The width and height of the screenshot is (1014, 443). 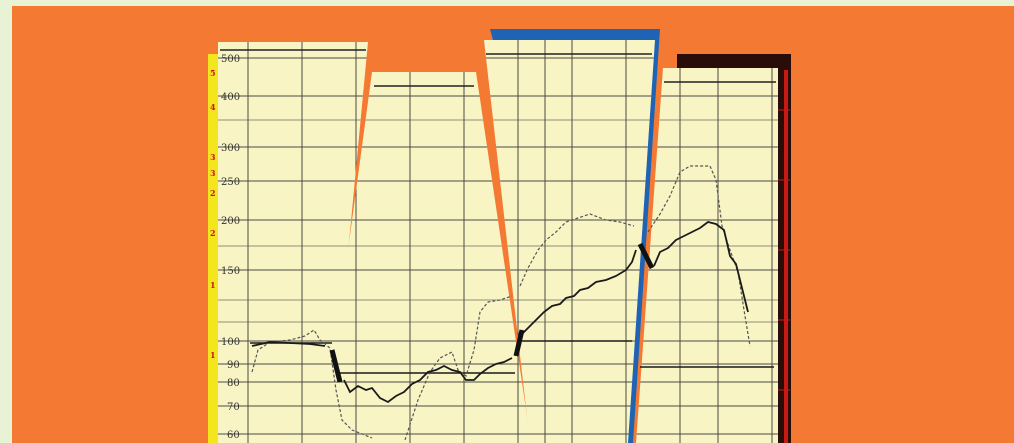 What do you see at coordinates (213, 173) in the screenshot?
I see `red-scale-label-4: 3` at bounding box center [213, 173].